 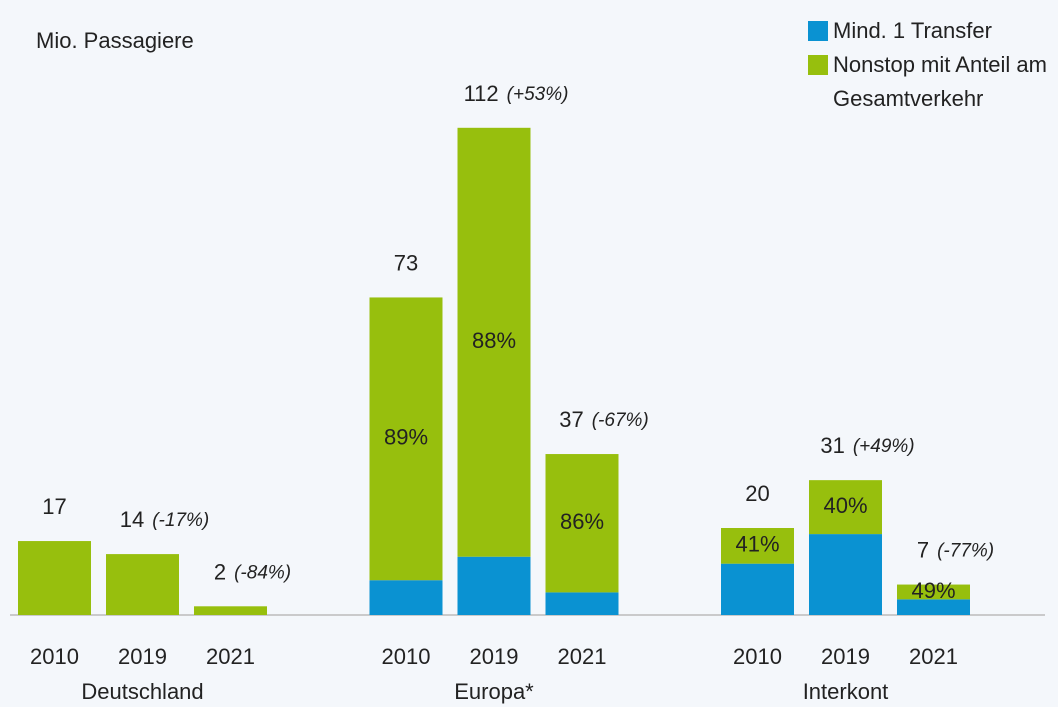 What do you see at coordinates (923, 549) in the screenshot?
I see `total-value: 7` at bounding box center [923, 549].